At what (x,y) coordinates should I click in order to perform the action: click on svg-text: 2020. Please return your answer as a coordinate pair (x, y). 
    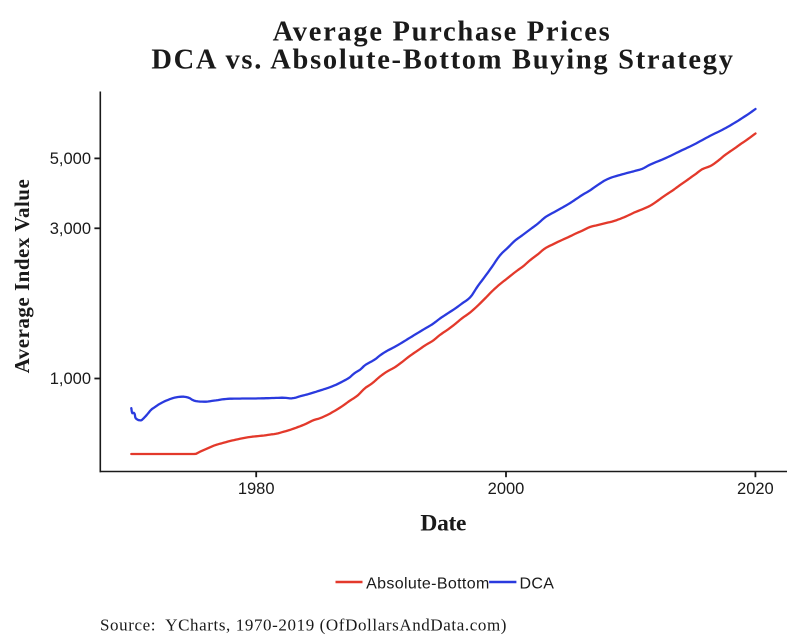
    Looking at the image, I should click on (755, 489).